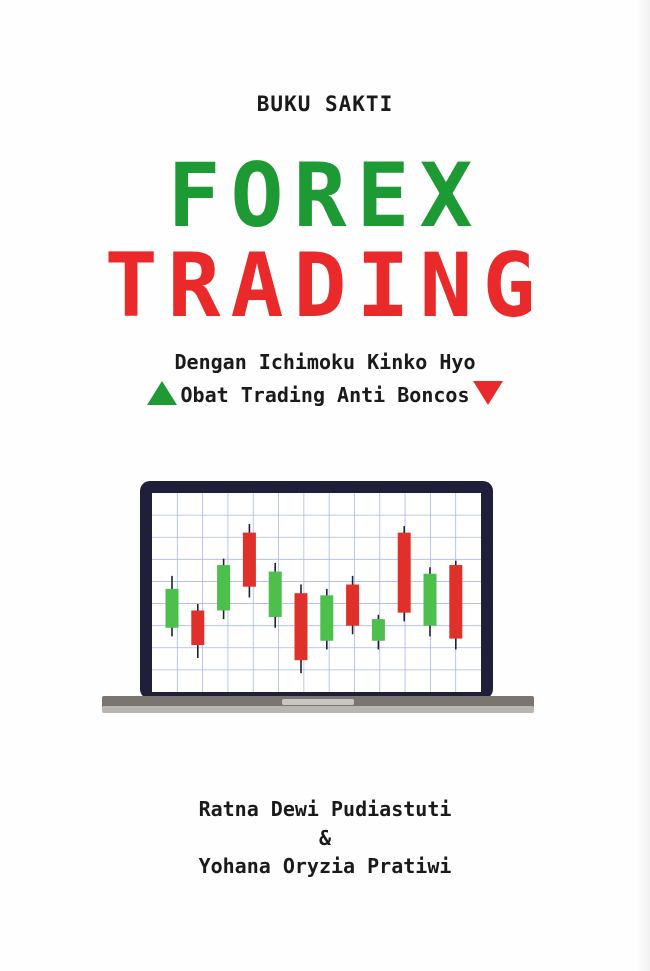 The image size is (650, 971). I want to click on subtitle-line2: Obat Trading Anti Boncos, so click(325, 395).